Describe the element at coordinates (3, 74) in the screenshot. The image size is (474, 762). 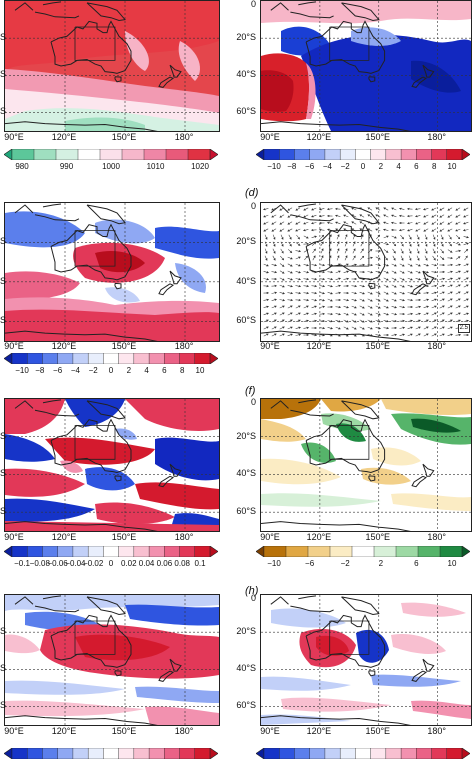
I see `lat-tick-label: S` at that location.